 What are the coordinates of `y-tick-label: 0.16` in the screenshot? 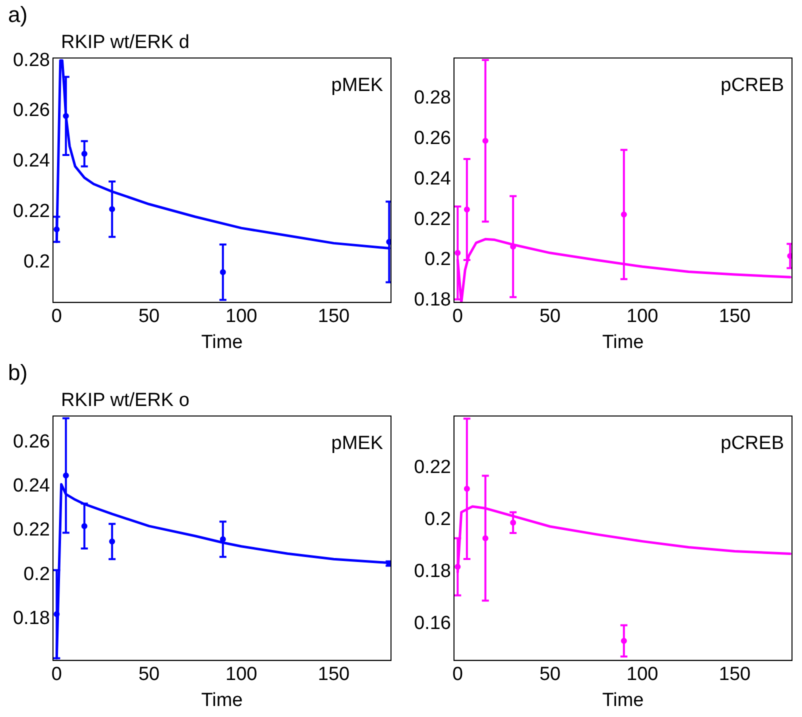 It's located at (432, 623).